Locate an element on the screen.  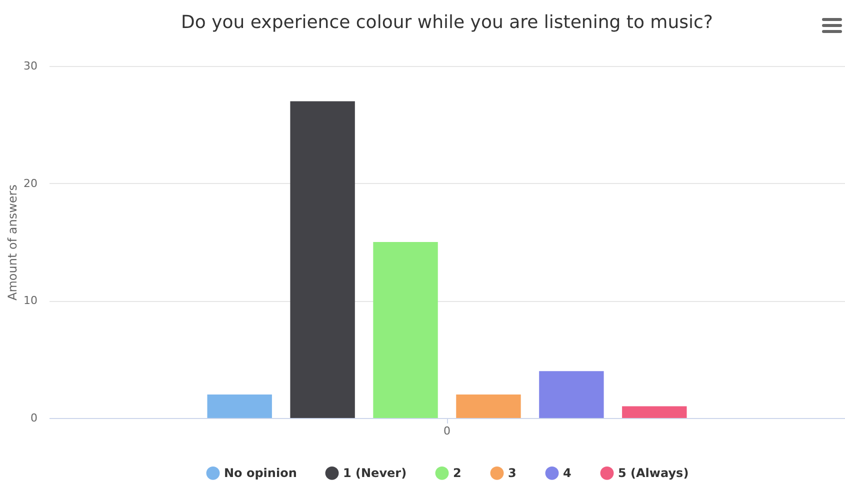
legend-label: 1 (Never) is located at coordinates (375, 473).